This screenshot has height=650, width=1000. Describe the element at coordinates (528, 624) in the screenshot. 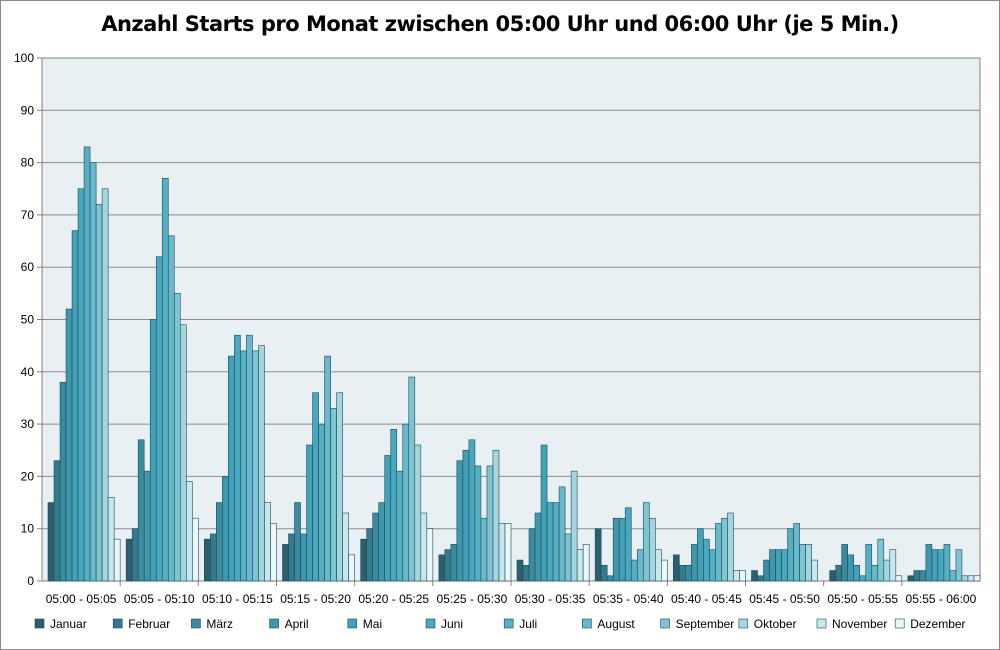

I see `legend-label: Juli` at that location.